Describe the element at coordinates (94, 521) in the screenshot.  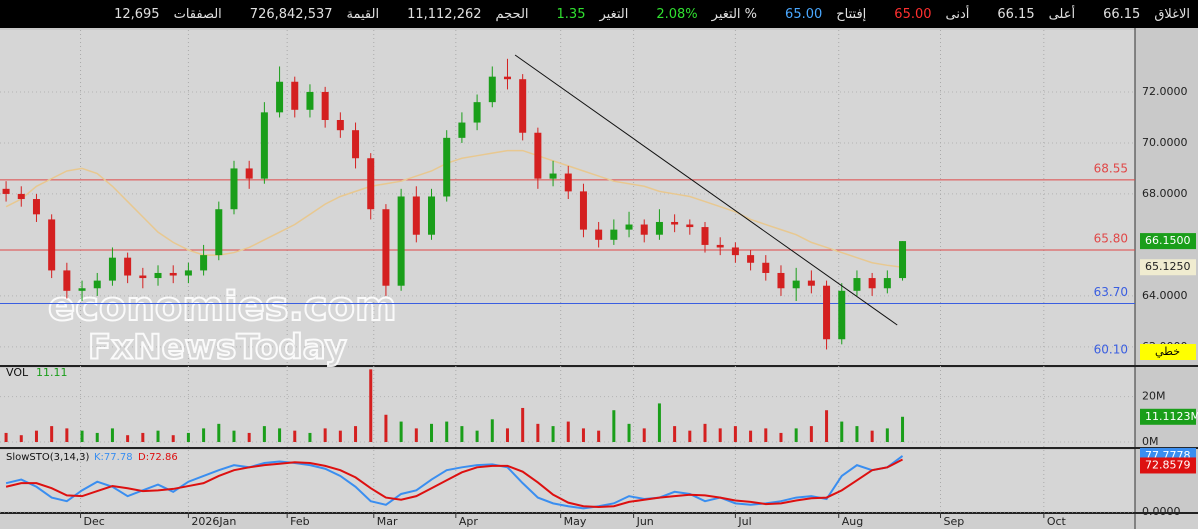
I see `x-tick-label: Dec` at that location.